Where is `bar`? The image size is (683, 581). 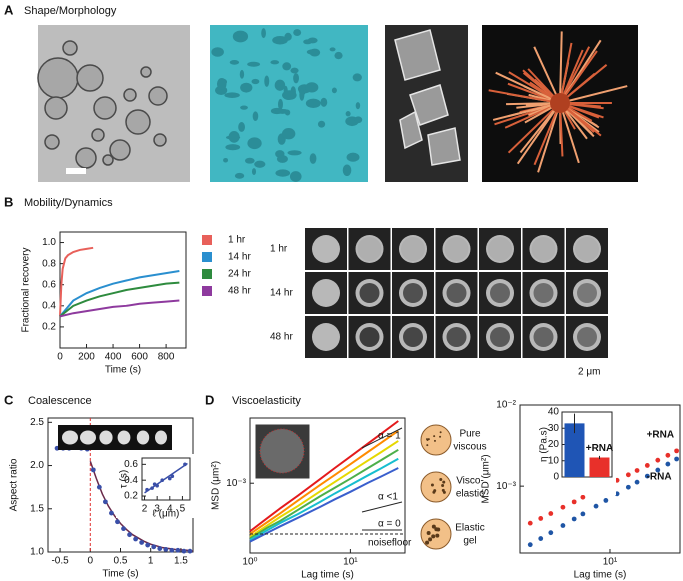
bar is located at coordinates (574, 450).